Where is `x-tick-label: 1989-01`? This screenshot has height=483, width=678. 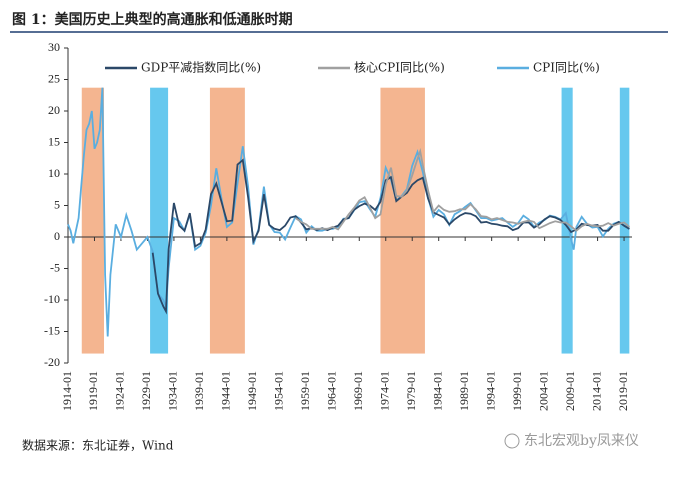 x-tick-label: 1989-01 is located at coordinates (464, 391).